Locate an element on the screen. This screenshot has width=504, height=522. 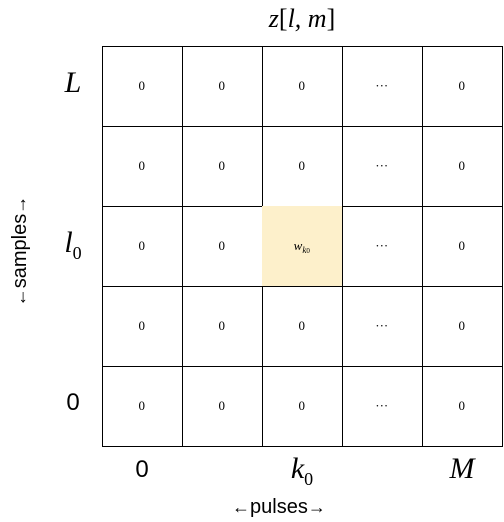
y-axis-text: samples is located at coordinates (19, 251).